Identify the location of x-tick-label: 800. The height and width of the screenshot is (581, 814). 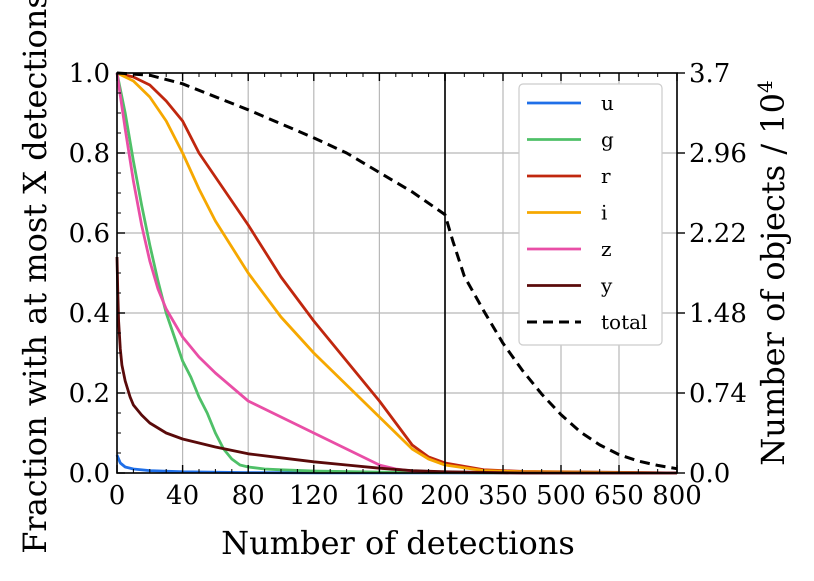
(677, 496).